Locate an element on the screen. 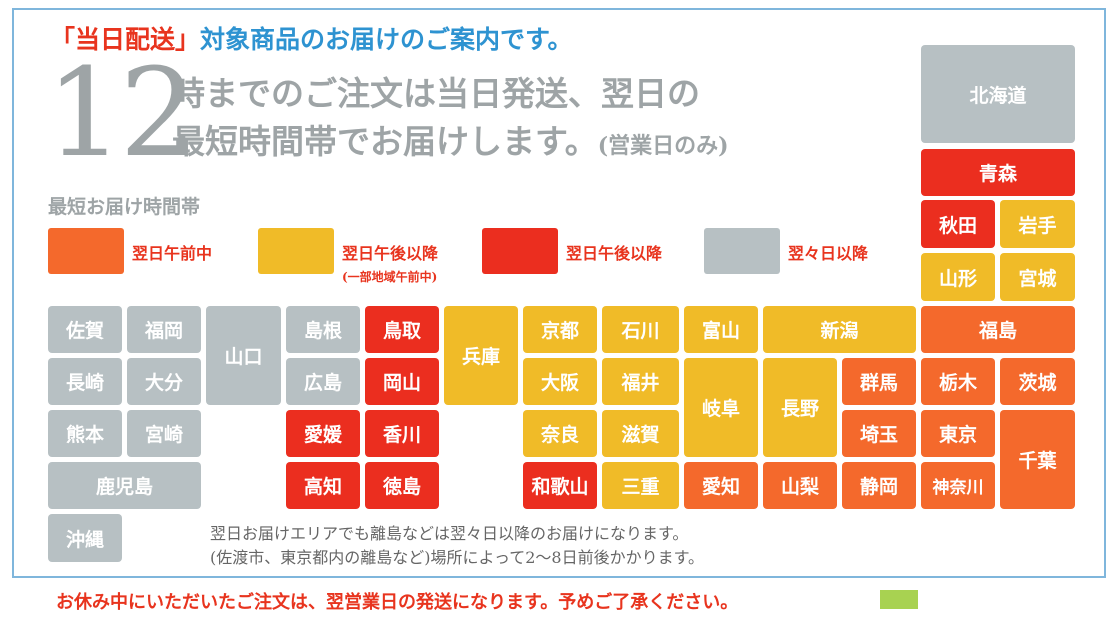 This screenshot has width=1120, height=620. legend-label-afternoon-yellow: 翌日午後以降 is located at coordinates (390, 253).